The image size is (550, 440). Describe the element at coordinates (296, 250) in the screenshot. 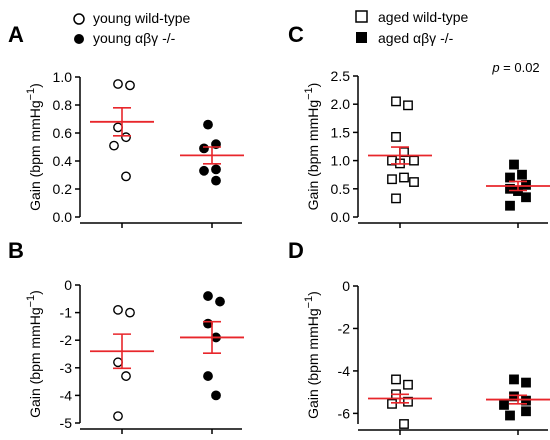

I see `panel-label-d: D` at that location.